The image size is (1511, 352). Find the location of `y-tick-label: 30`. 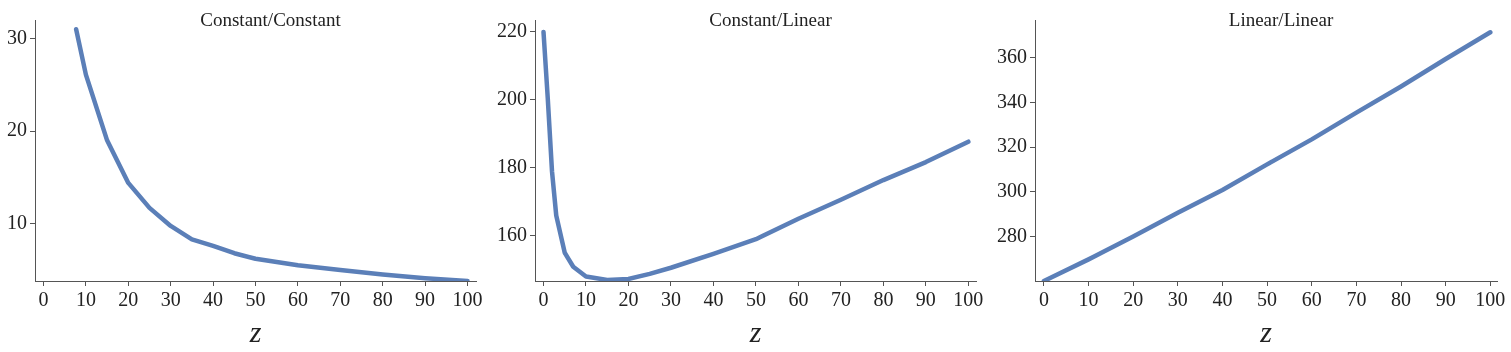

y-tick-label: 30 is located at coordinates (17, 36).